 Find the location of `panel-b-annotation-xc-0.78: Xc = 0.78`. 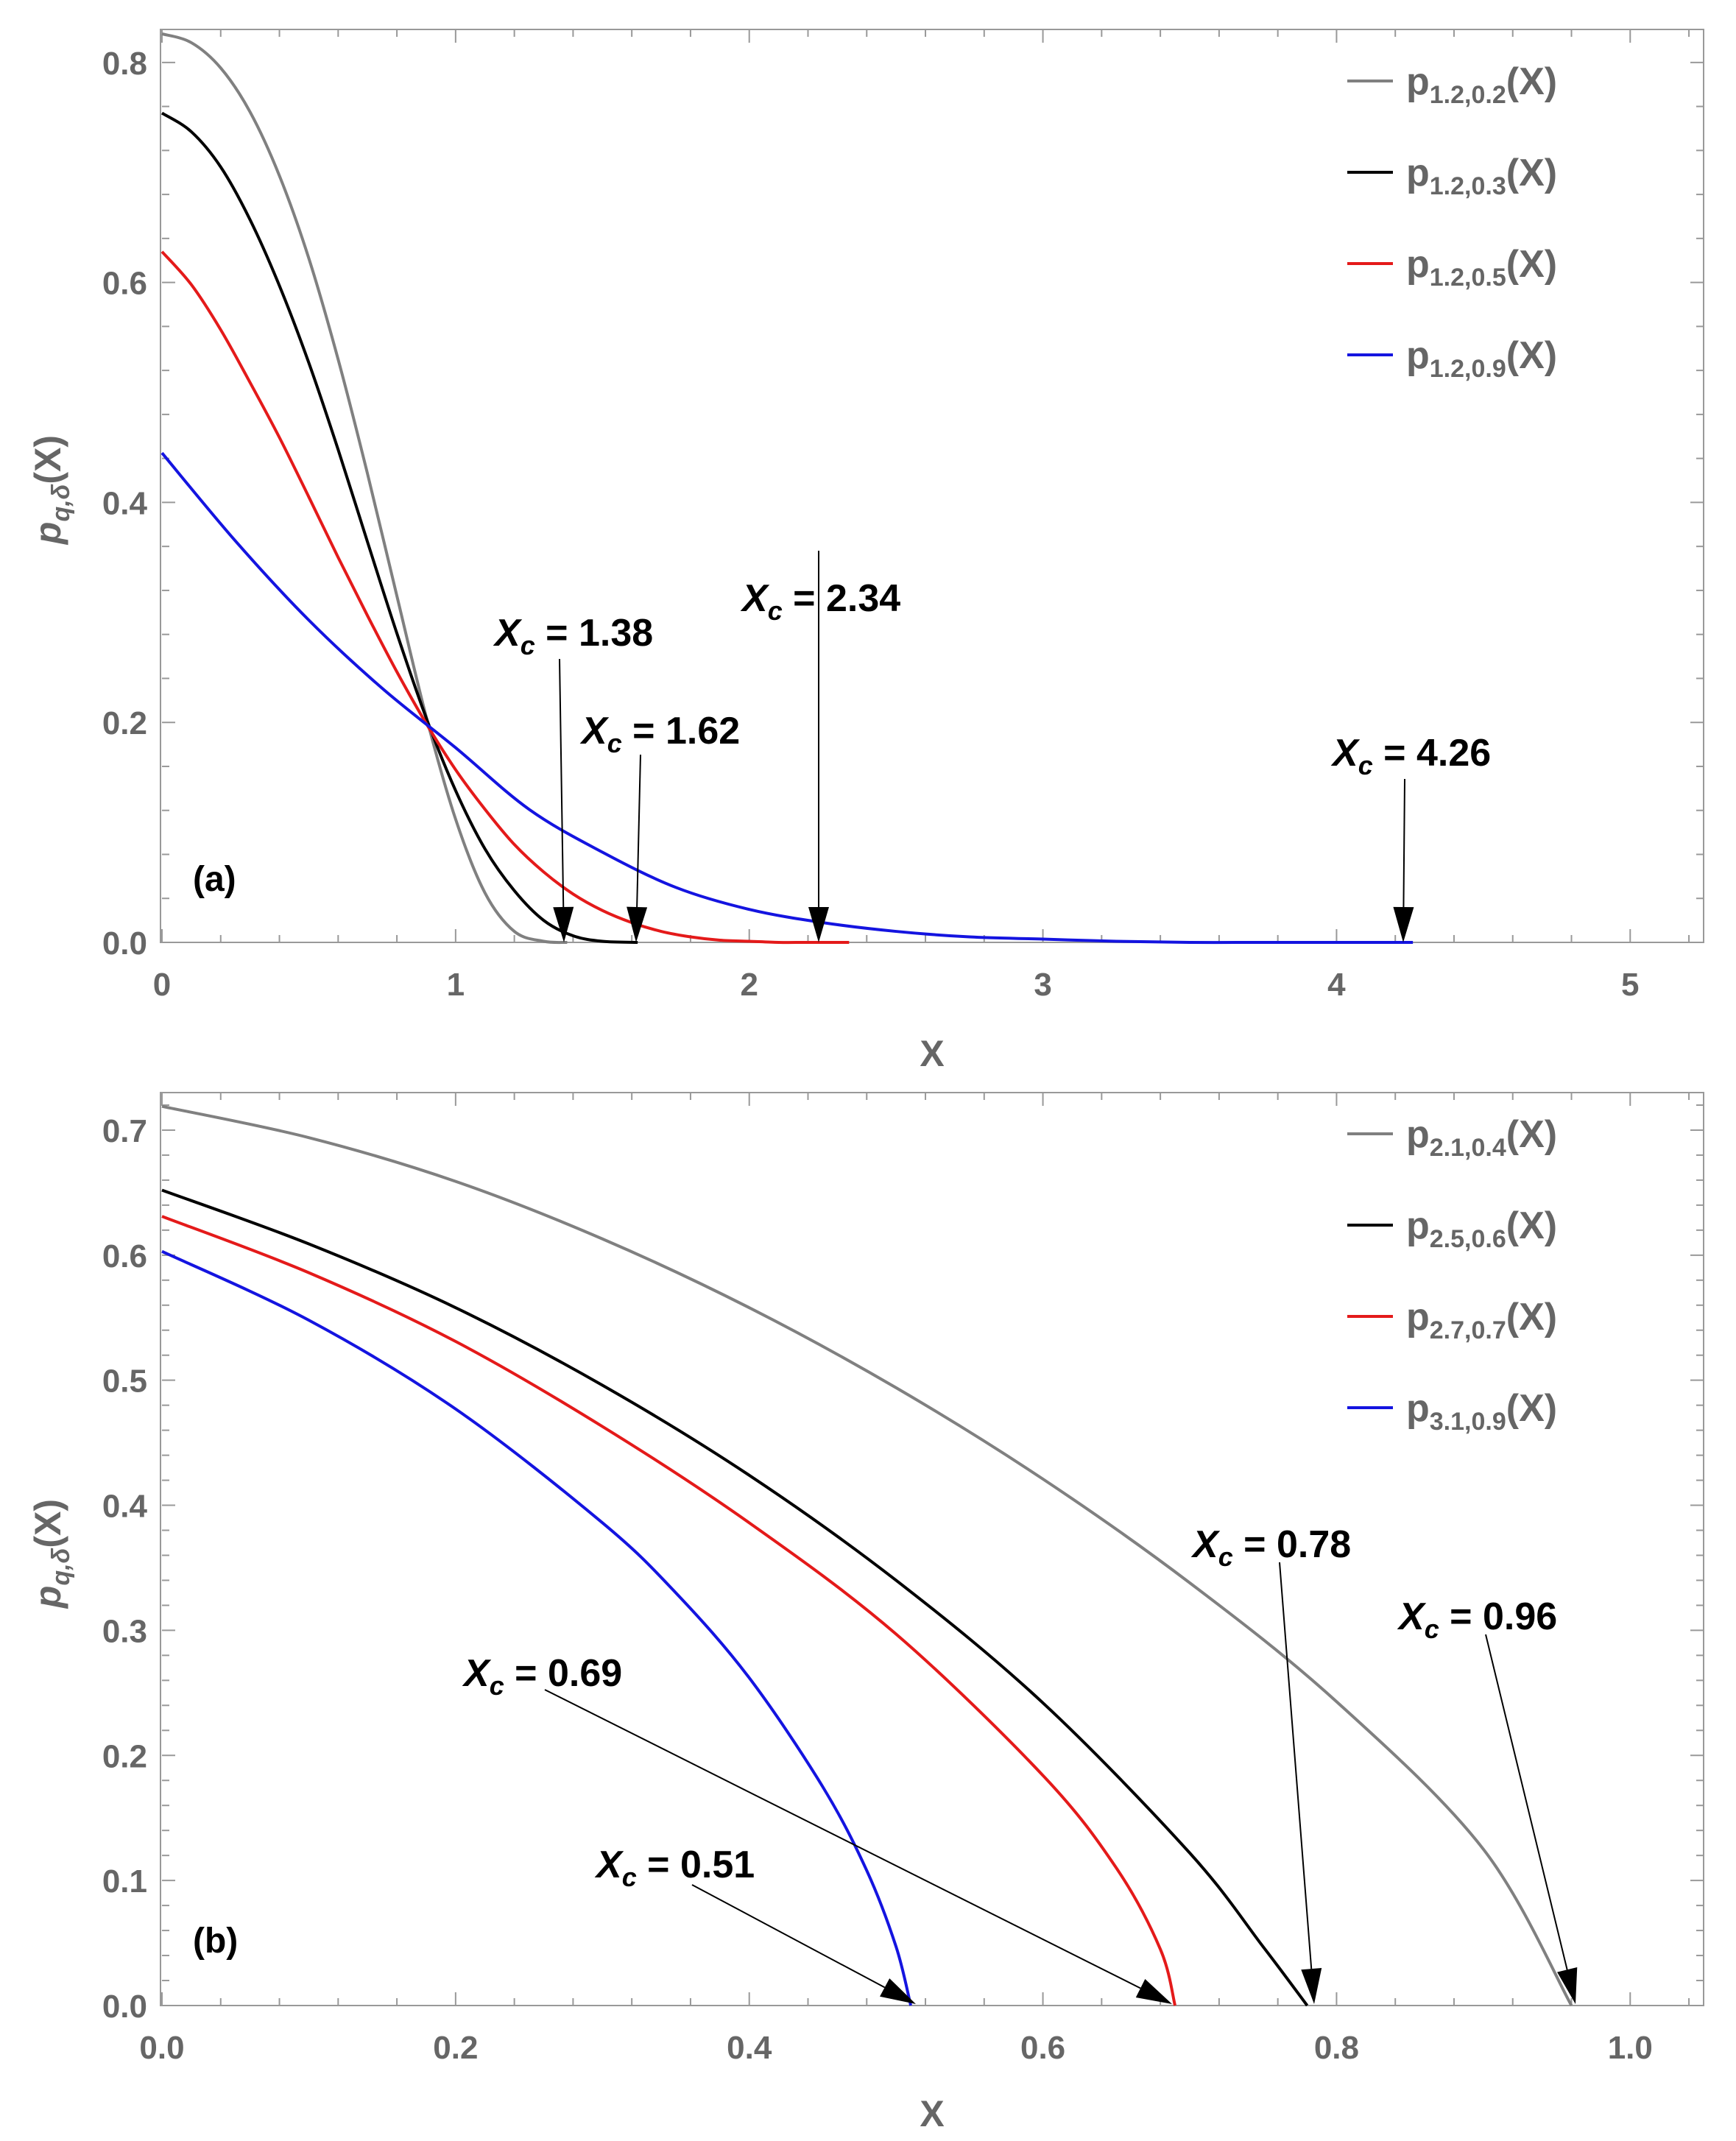

panel-b-annotation-xc-0.78: Xc = 0.78 is located at coordinates (1271, 1547).